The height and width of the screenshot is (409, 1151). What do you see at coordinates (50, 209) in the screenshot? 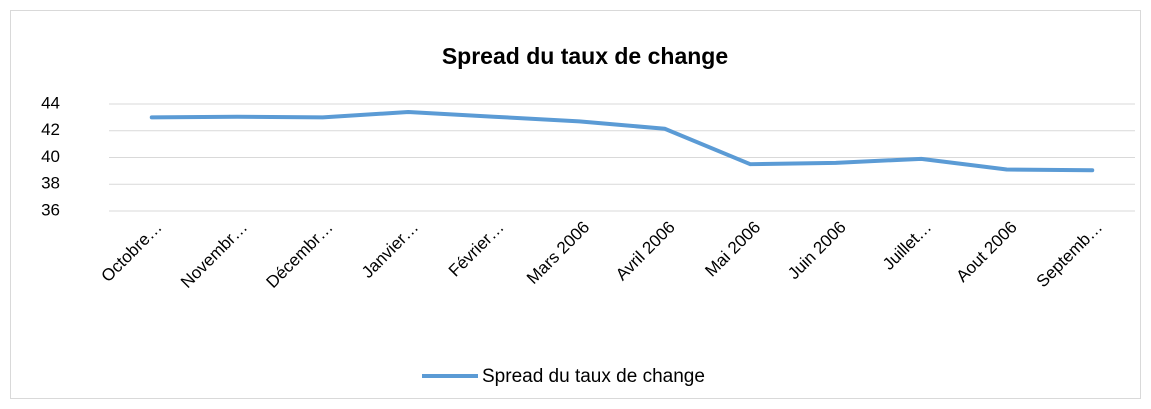
I see `y-tick-label: 36` at bounding box center [50, 209].